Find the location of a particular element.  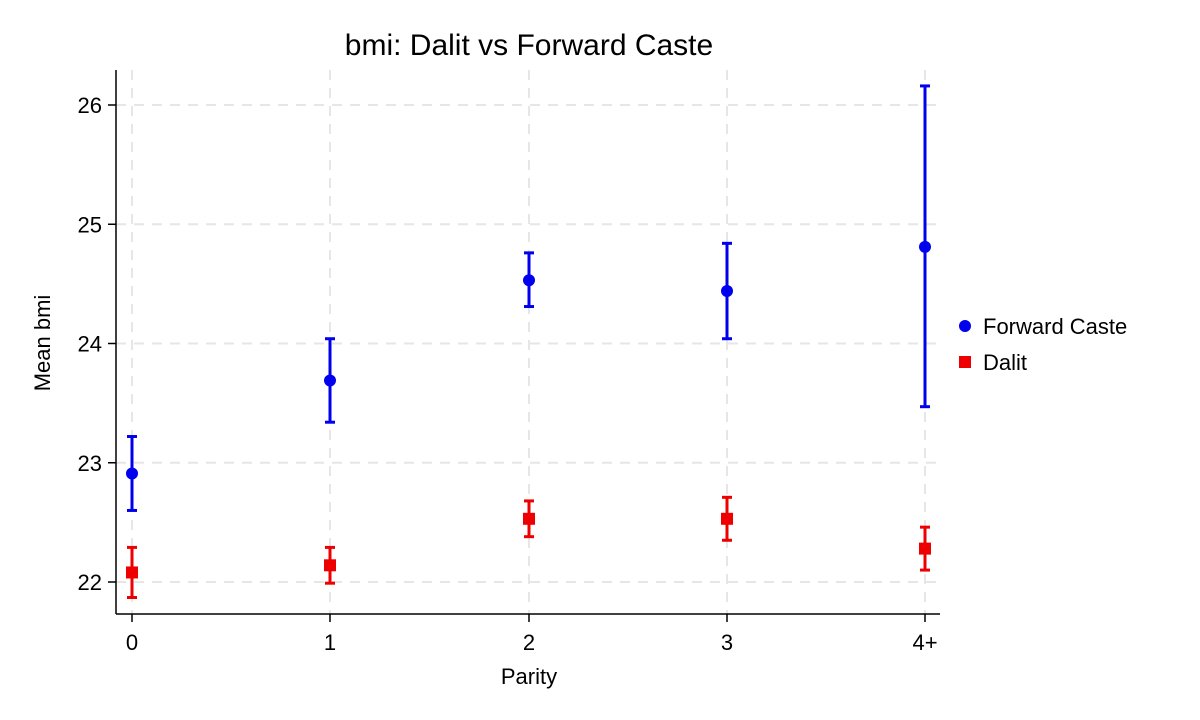

y-tick-label: 26 is located at coordinates (90, 105).